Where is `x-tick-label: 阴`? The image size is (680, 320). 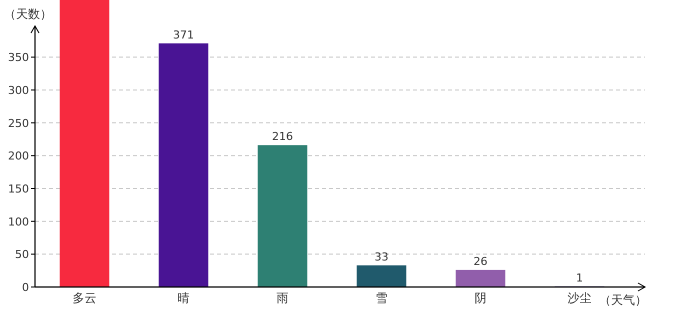
x-tick-label: 阴 is located at coordinates (480, 298).